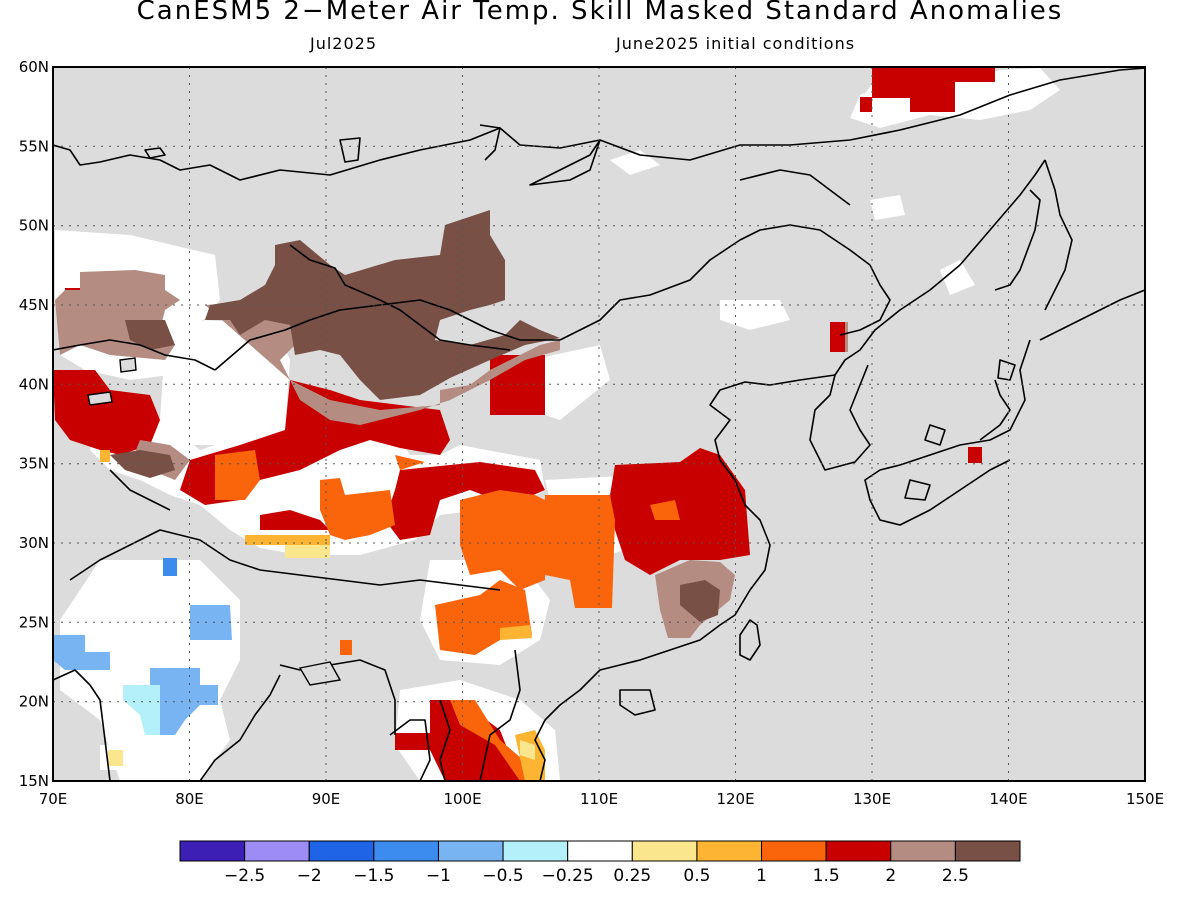 The image size is (1200, 900). What do you see at coordinates (326, 799) in the screenshot?
I see `lon-tick-label: 90E` at bounding box center [326, 799].